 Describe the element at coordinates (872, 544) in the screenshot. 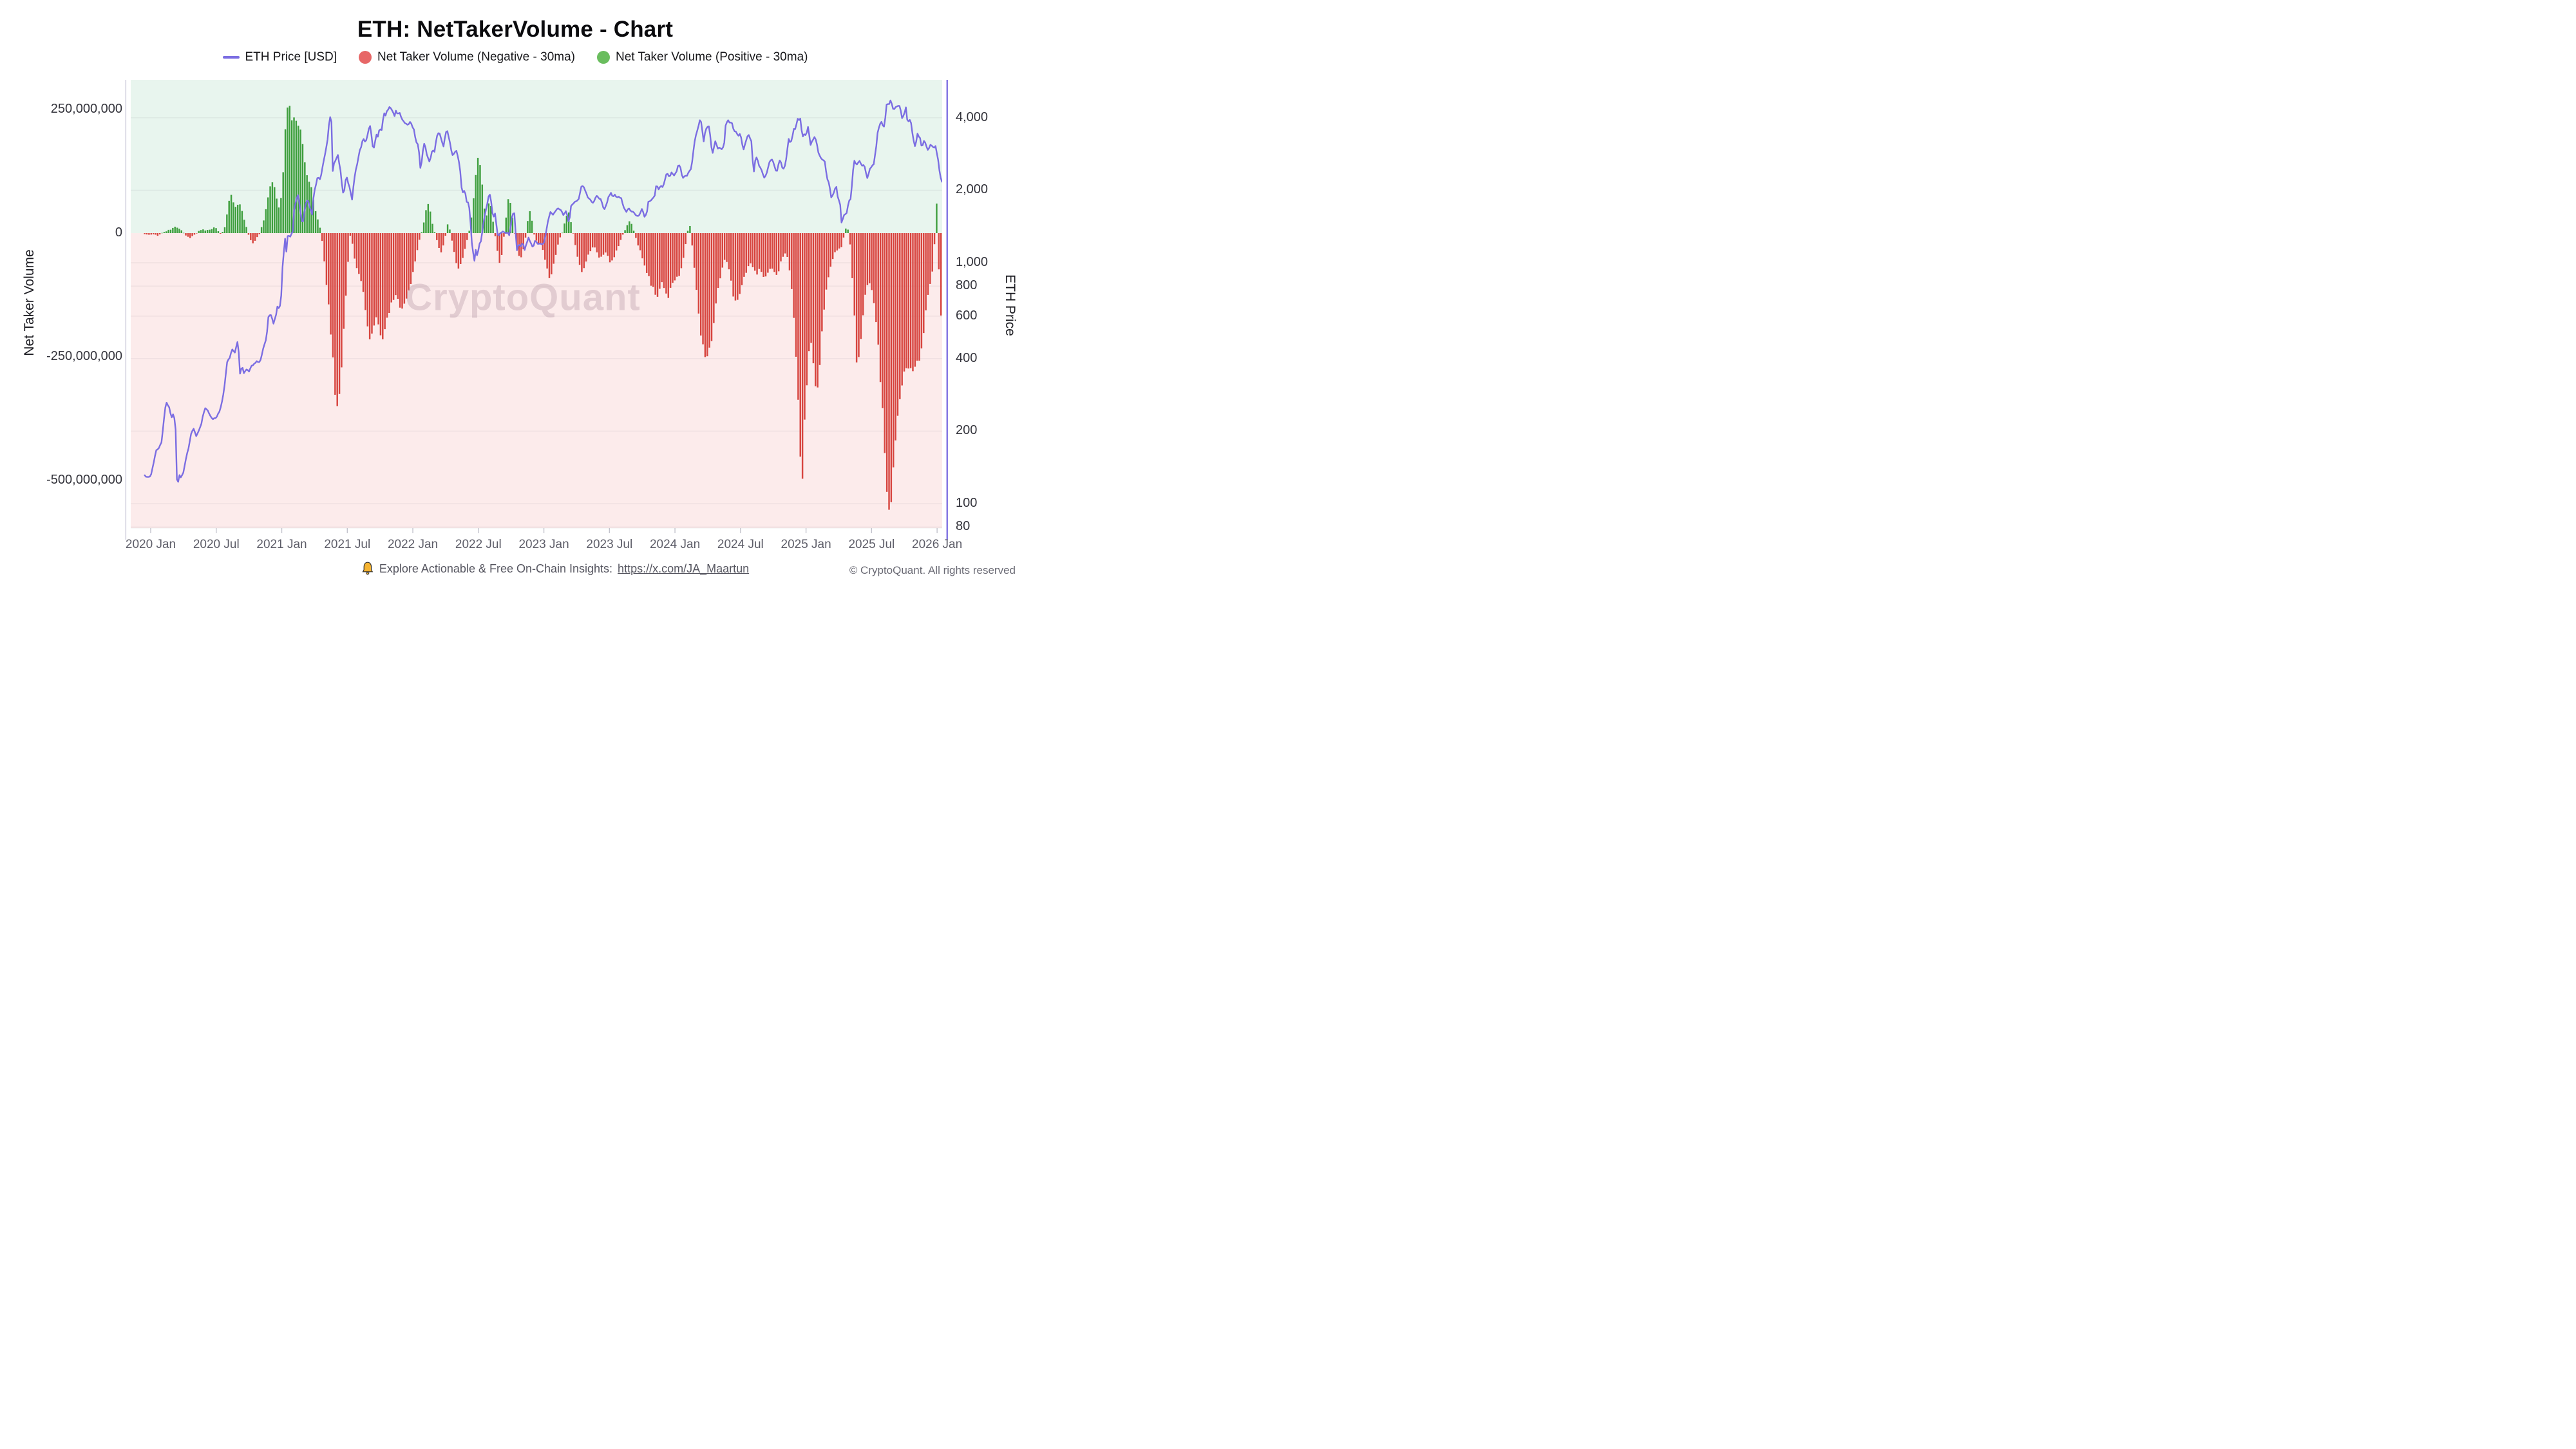

I see `x-tick-label: 2025 Jul` at that location.